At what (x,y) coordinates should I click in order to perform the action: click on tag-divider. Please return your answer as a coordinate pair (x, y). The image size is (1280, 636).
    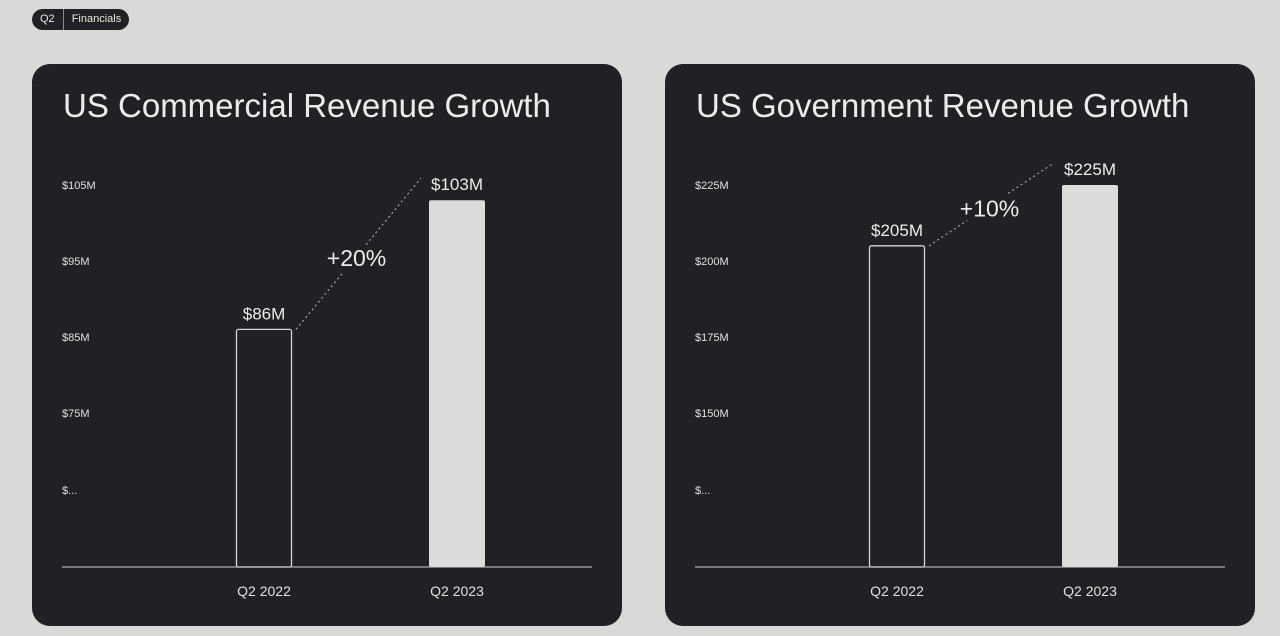
    Looking at the image, I should click on (63, 19).